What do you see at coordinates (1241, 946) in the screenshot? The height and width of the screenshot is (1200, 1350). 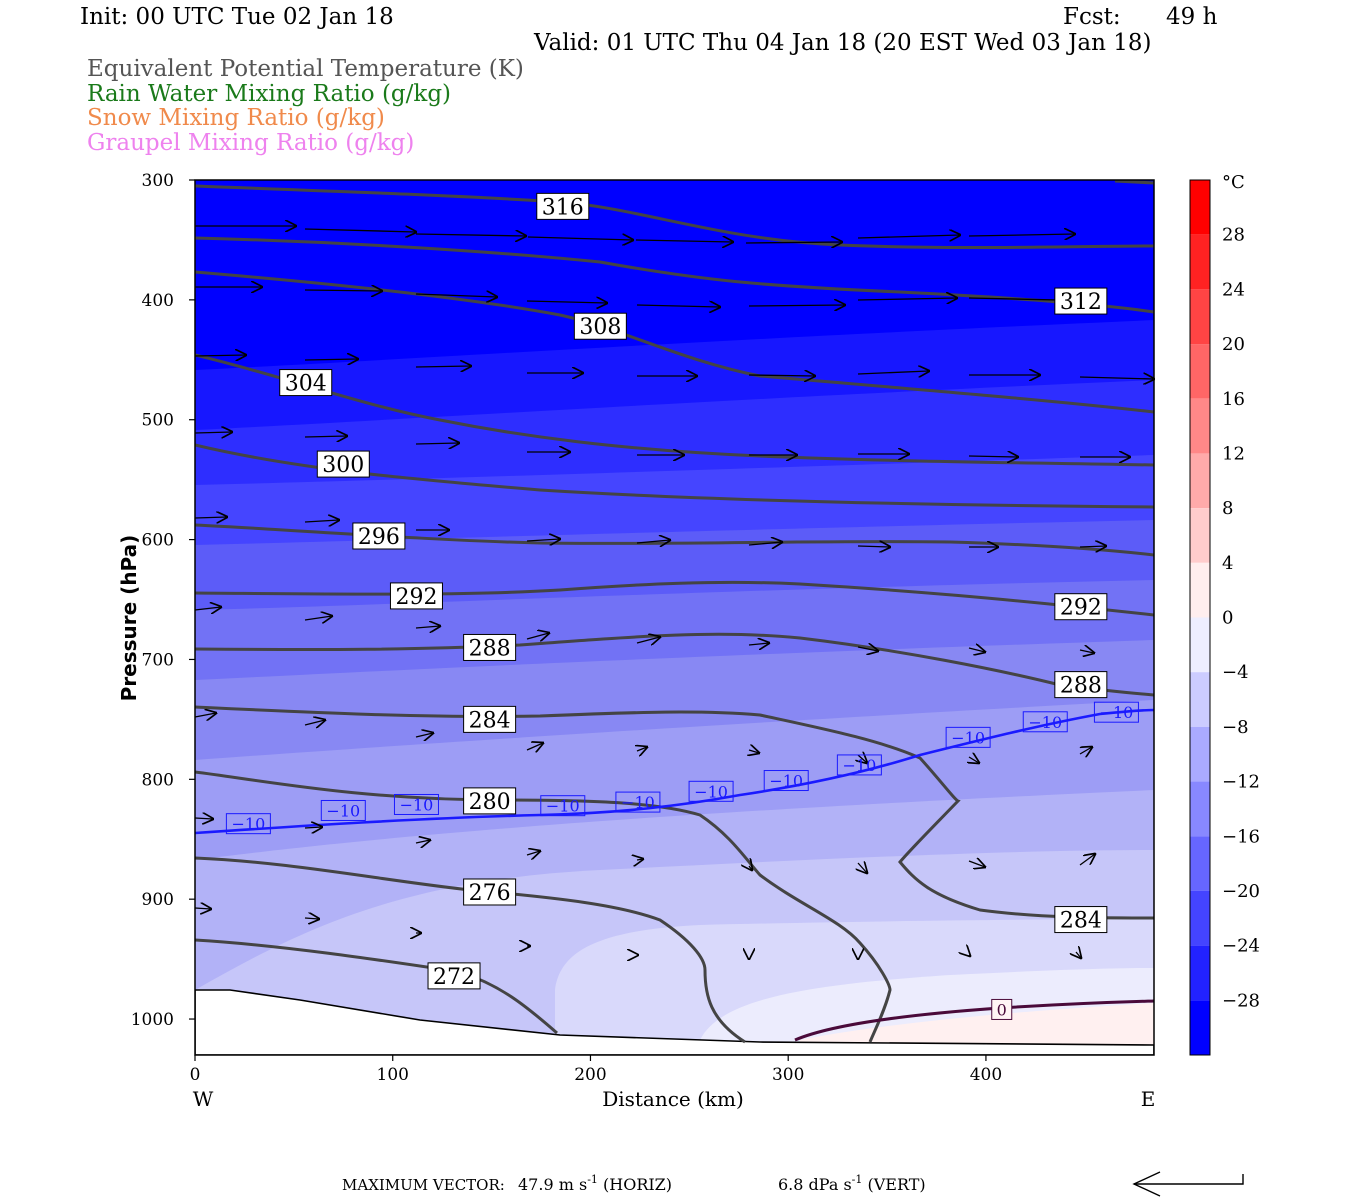 I see `colorbar-tick-label: −24` at bounding box center [1241, 946].